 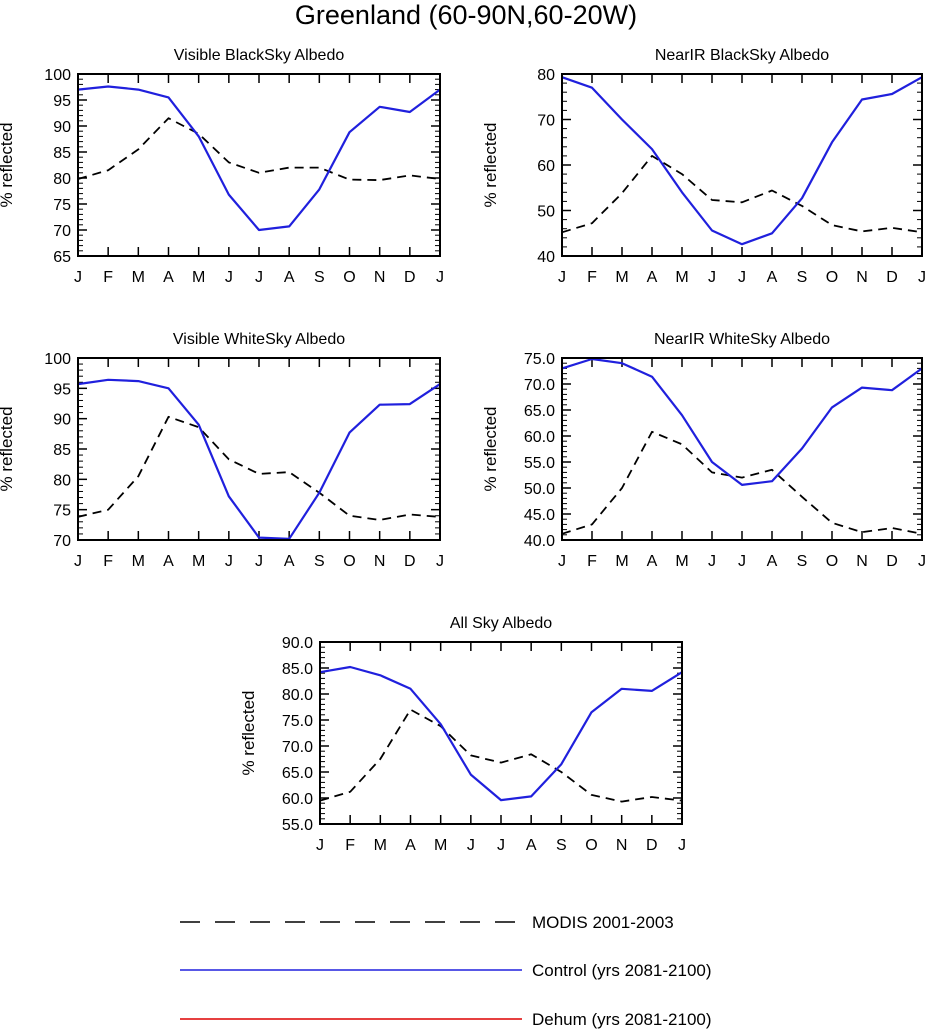 I want to click on legend-label: MODIS 2001-2003, so click(x=603, y=922).